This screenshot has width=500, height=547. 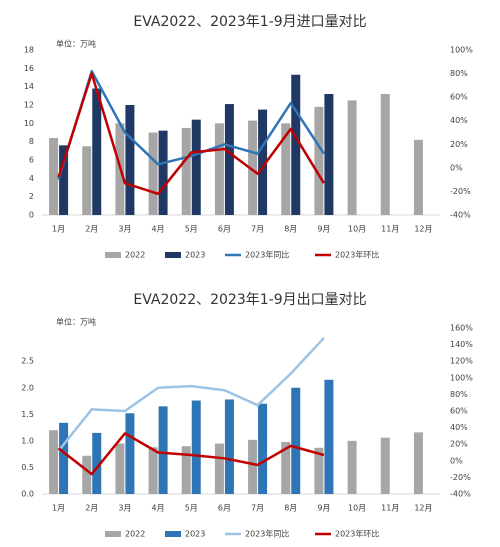 I want to click on x-tick-label: 2月, so click(x=91, y=508).